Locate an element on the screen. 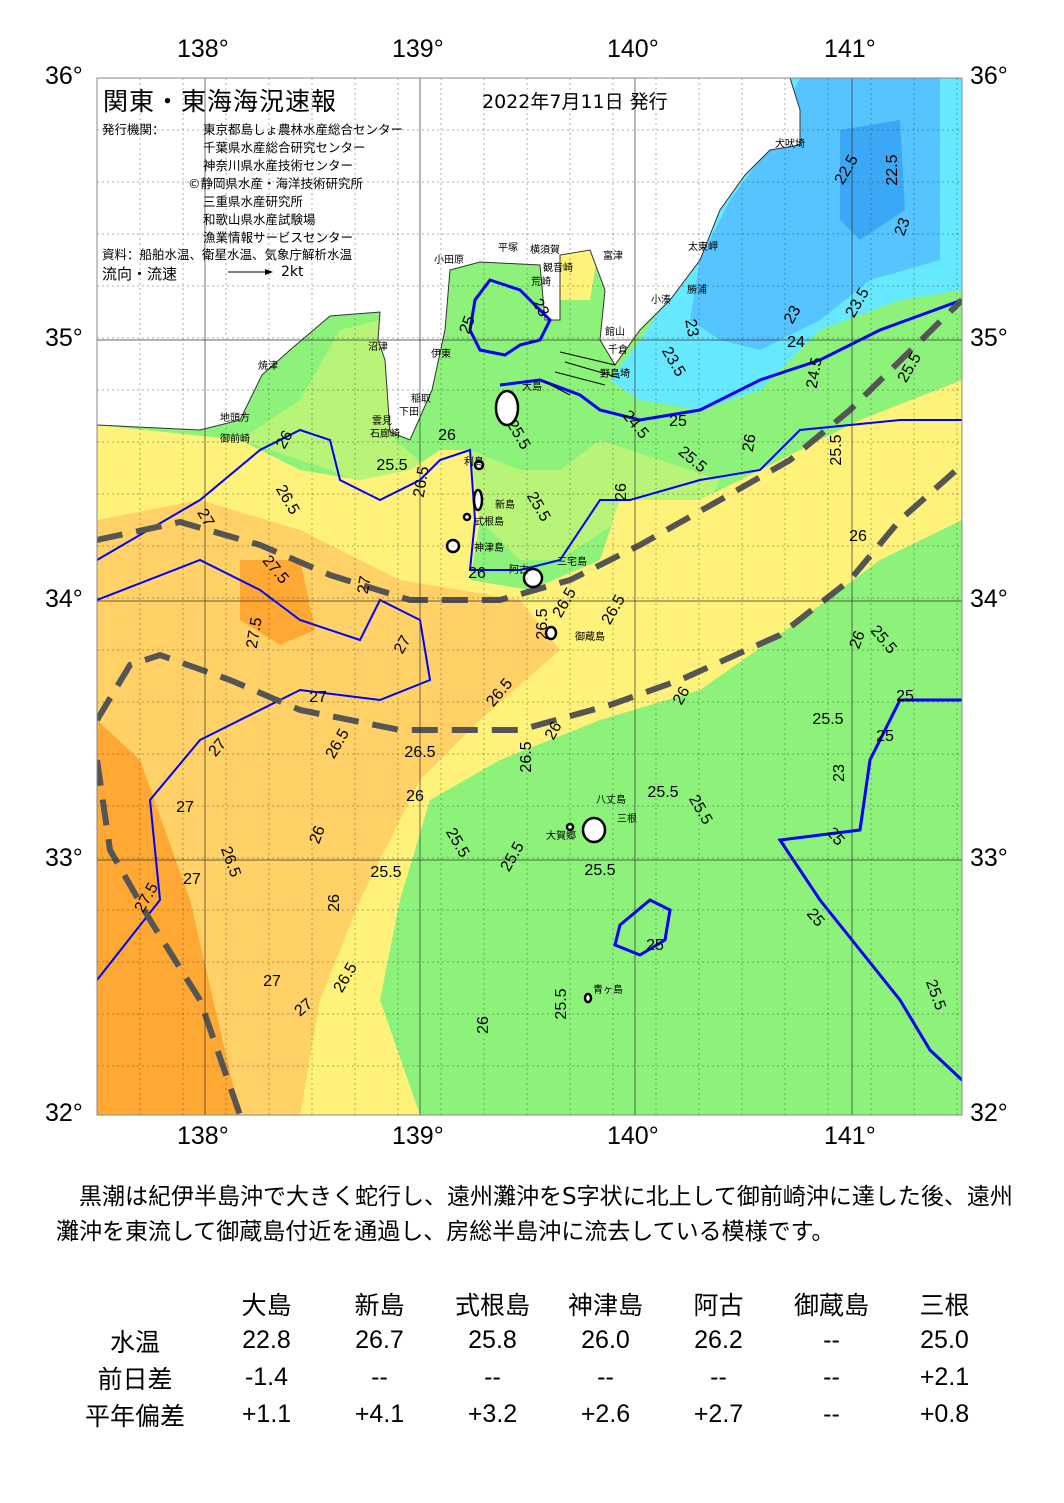 The height and width of the screenshot is (1503, 1064). station-header: 式根島 is located at coordinates (492, 1305).